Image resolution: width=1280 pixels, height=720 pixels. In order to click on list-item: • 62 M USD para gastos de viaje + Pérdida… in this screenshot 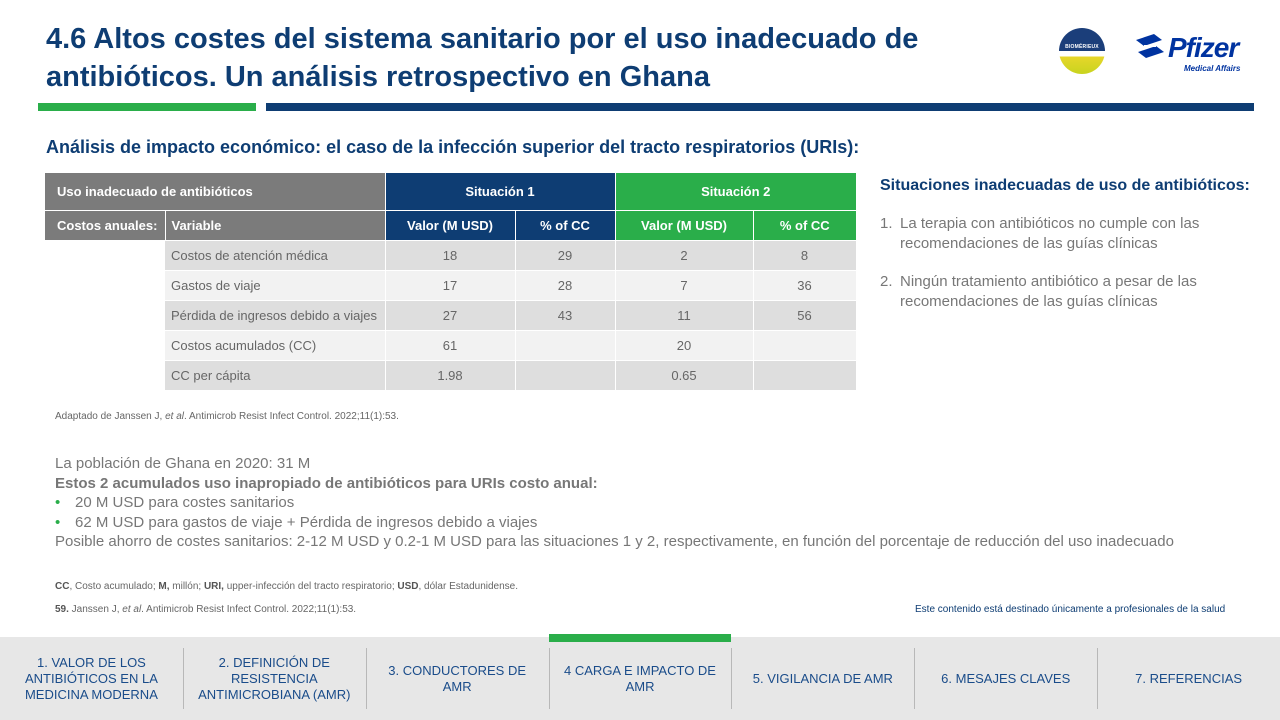, I will do `click(645, 523)`.